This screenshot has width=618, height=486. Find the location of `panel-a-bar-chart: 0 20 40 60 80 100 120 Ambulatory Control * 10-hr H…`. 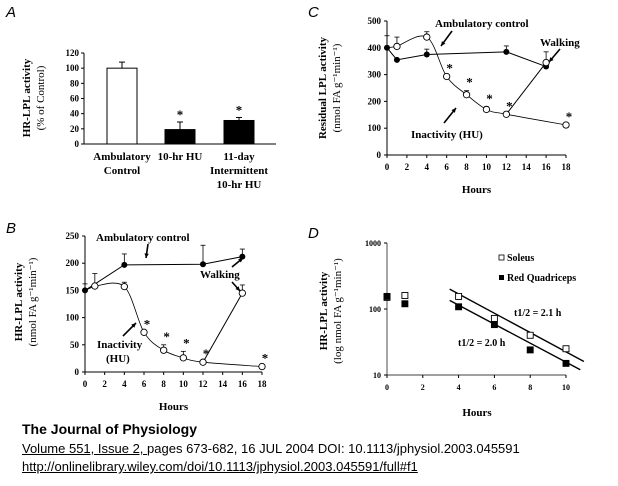

panel-a-bar-chart: 0 20 40 60 80 100 120 Ambulatory Control * 10-hr H… is located at coordinates (148, 119).